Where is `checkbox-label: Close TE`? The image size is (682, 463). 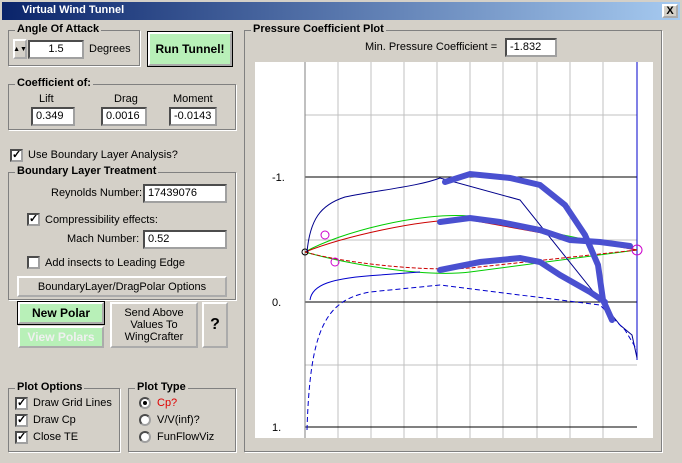
checkbox-label: Close TE is located at coordinates (56, 437).